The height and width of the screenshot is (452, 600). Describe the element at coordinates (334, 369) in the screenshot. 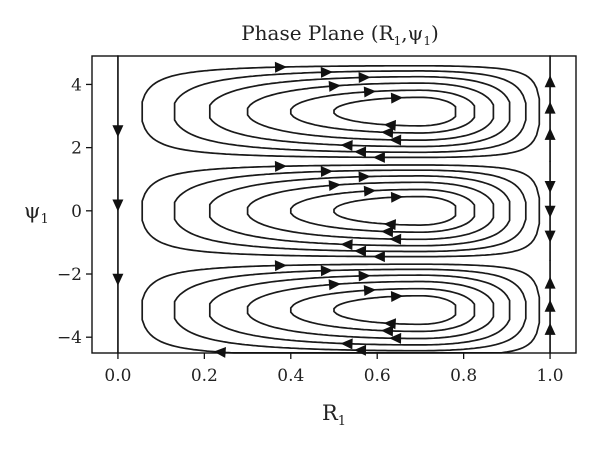

I see `x-axis-ticks: 0.0 0.2 0.4 0.6 0.8 1.0` at that location.